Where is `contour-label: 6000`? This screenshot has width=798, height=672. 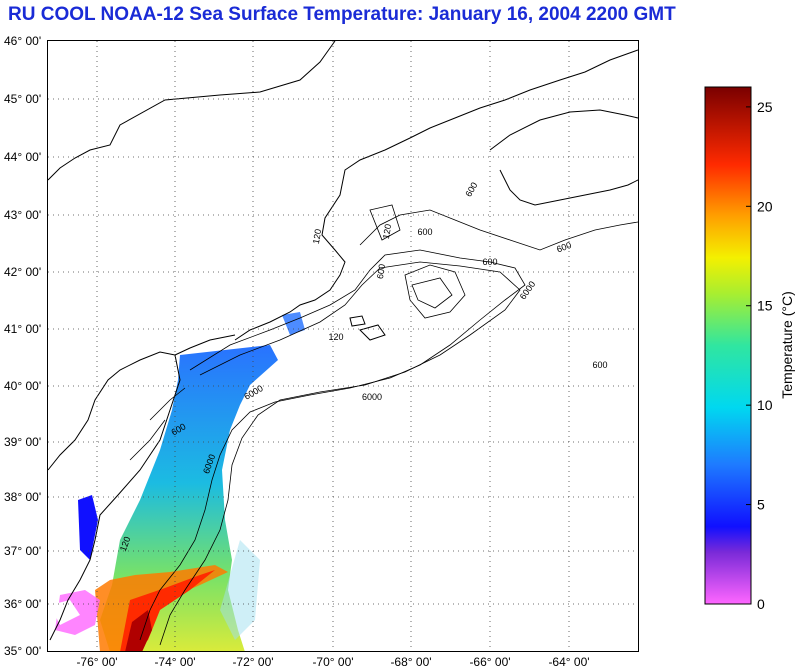
contour-label: 6000 is located at coordinates (372, 397).